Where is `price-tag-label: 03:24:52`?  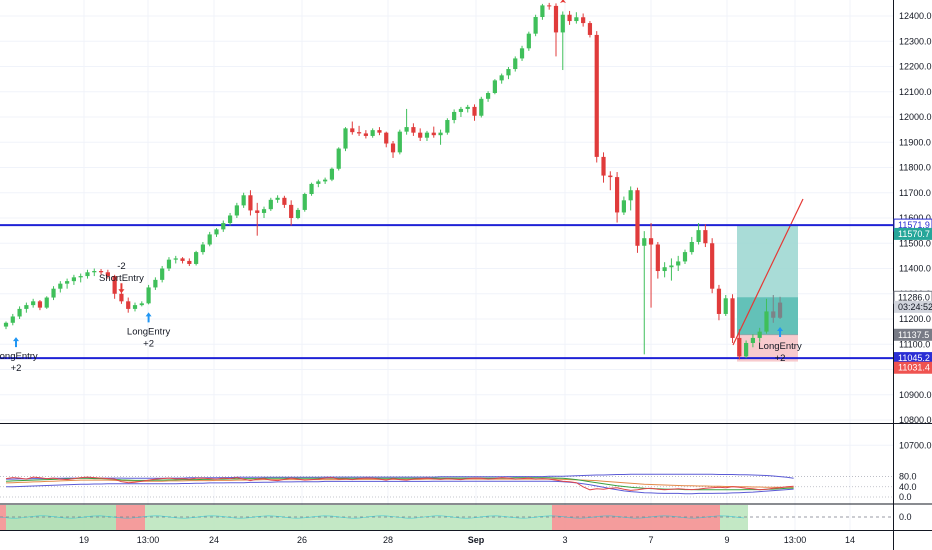 price-tag-label: 03:24:52 is located at coordinates (915, 307).